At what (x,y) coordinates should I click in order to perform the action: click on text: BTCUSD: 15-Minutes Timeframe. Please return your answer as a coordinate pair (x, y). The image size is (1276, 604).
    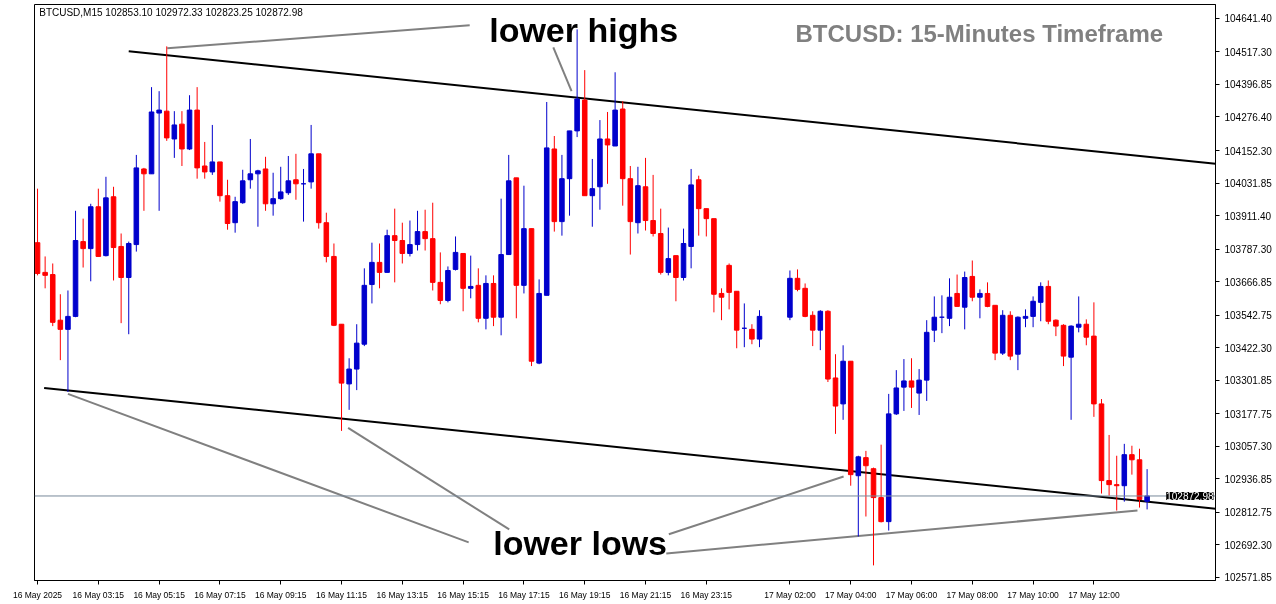
    Looking at the image, I should click on (979, 33).